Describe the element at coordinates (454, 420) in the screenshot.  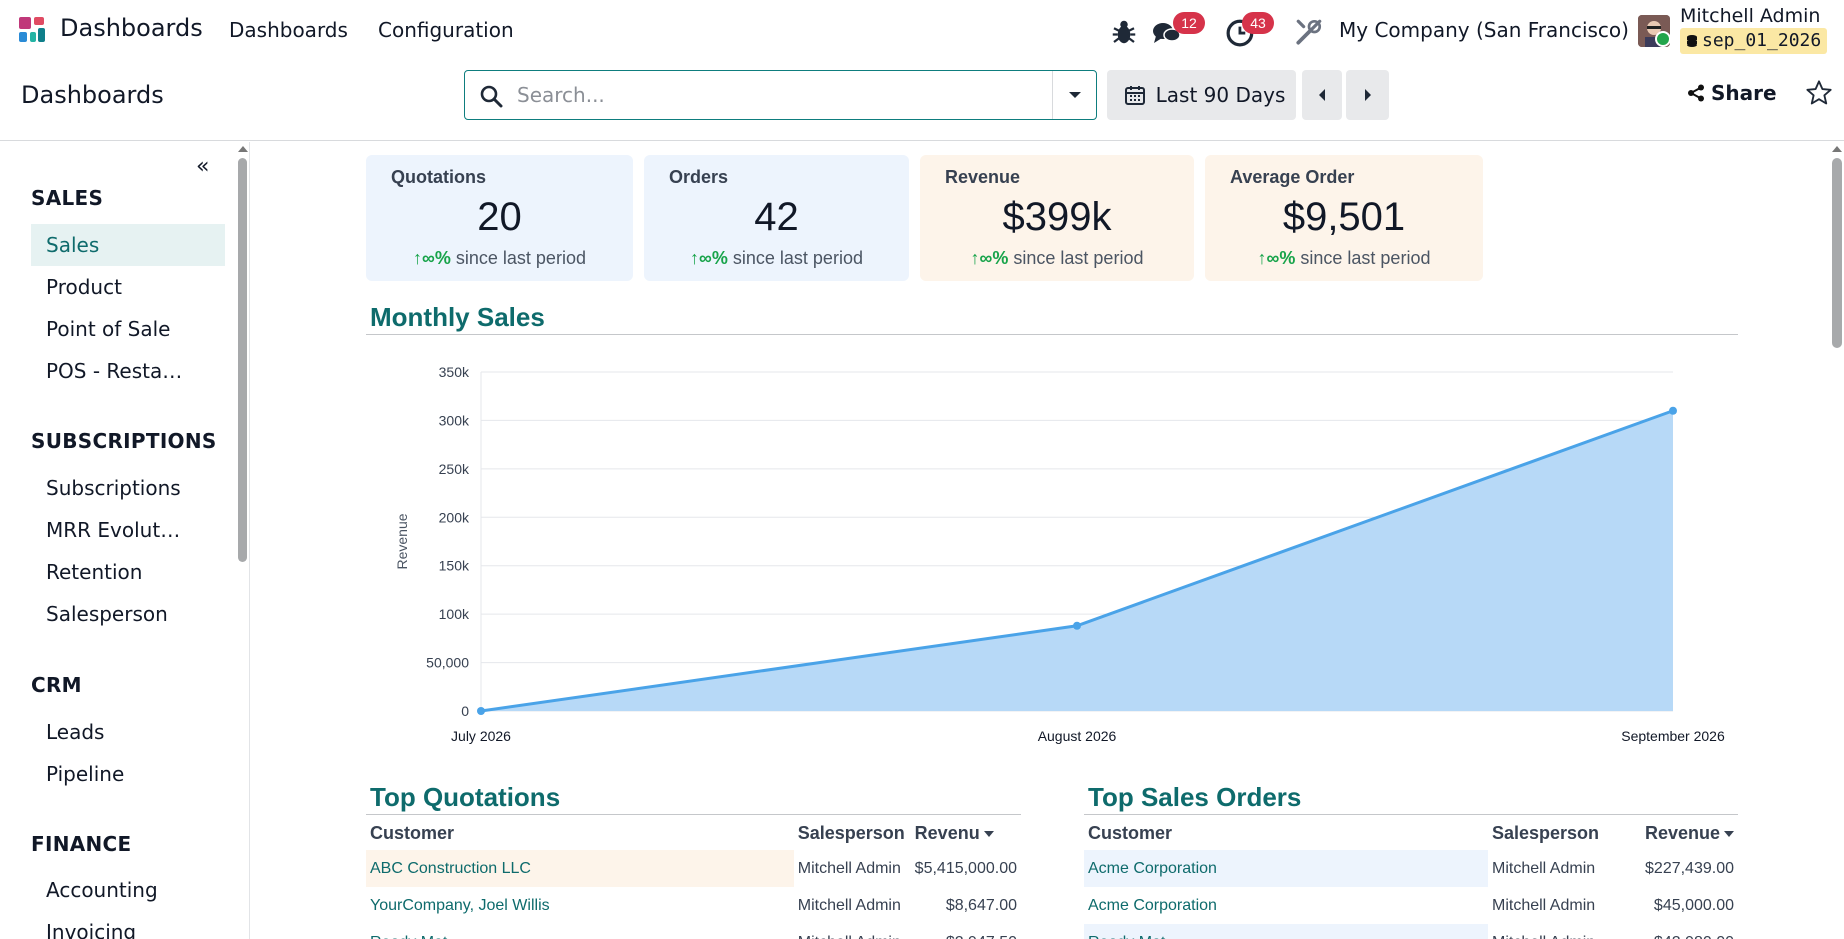
I see `y-tick-label: 300k` at that location.